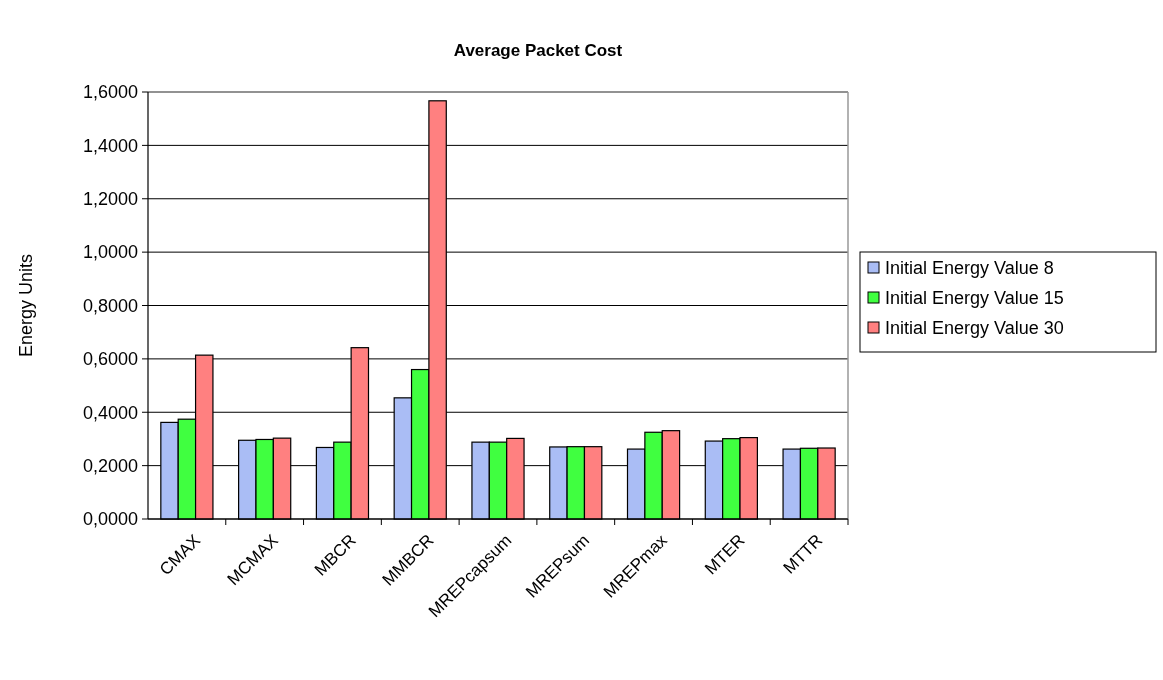 The image size is (1163, 680). What do you see at coordinates (110, 252) in the screenshot?
I see `y-tick-label: 1,0000` at bounding box center [110, 252].